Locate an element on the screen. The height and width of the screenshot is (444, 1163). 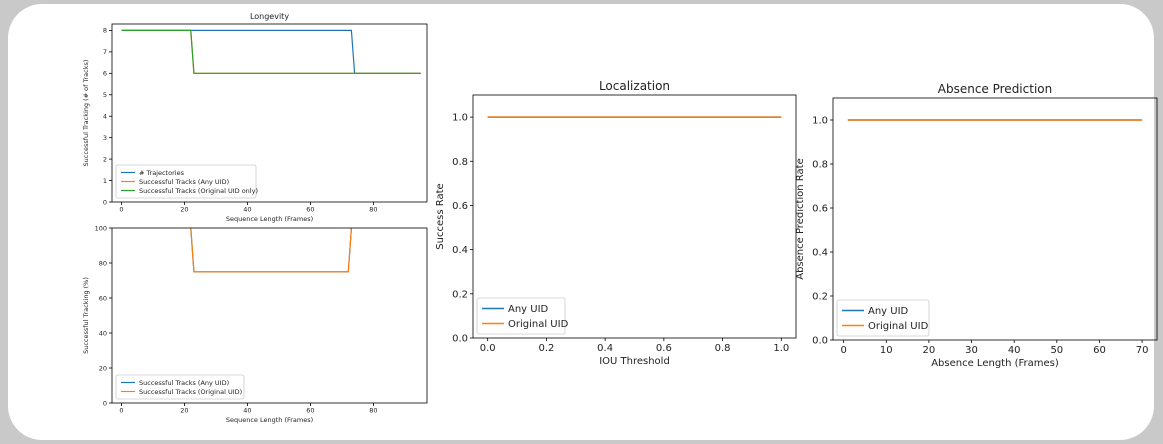
y-tick-label: 6 is located at coordinates (105, 74).